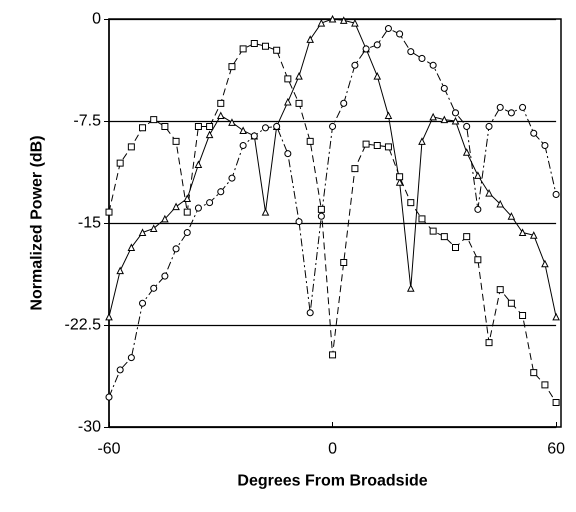  Describe the element at coordinates (332, 481) in the screenshot. I see `x-axis-title: Degrees From Broadside` at that location.